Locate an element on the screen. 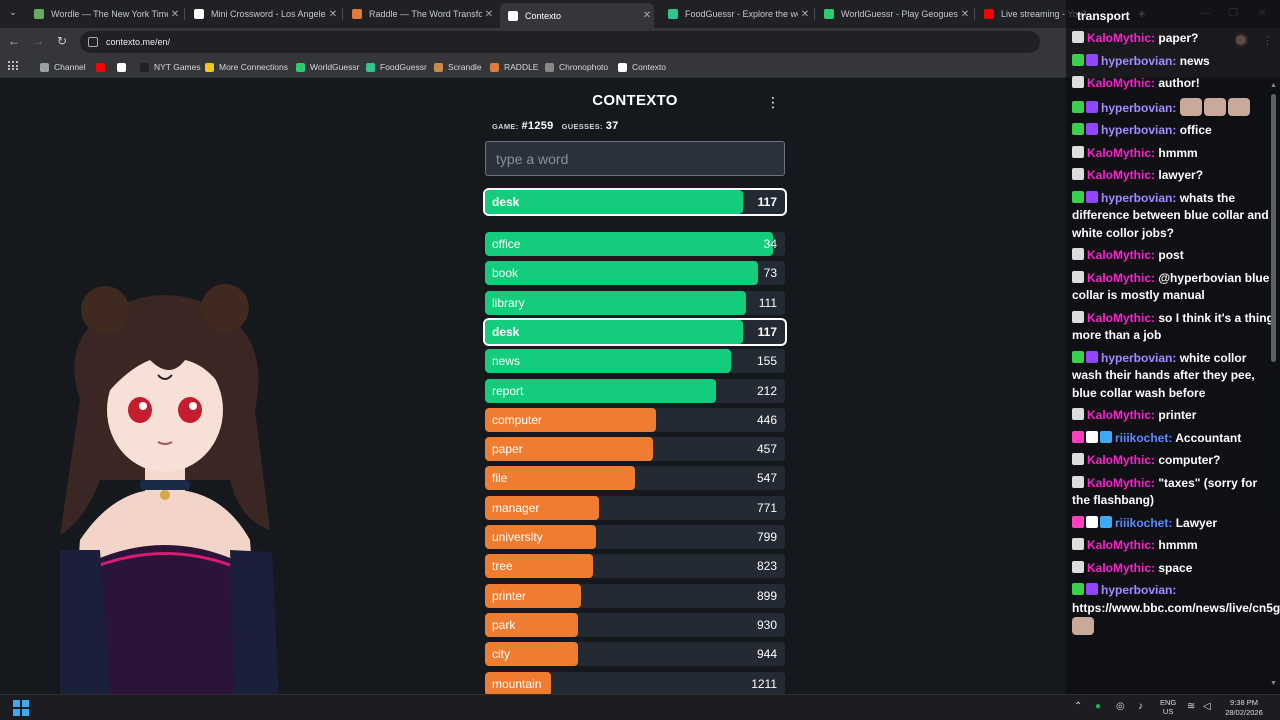  bookmark-channel: Channel is located at coordinates (63, 67).